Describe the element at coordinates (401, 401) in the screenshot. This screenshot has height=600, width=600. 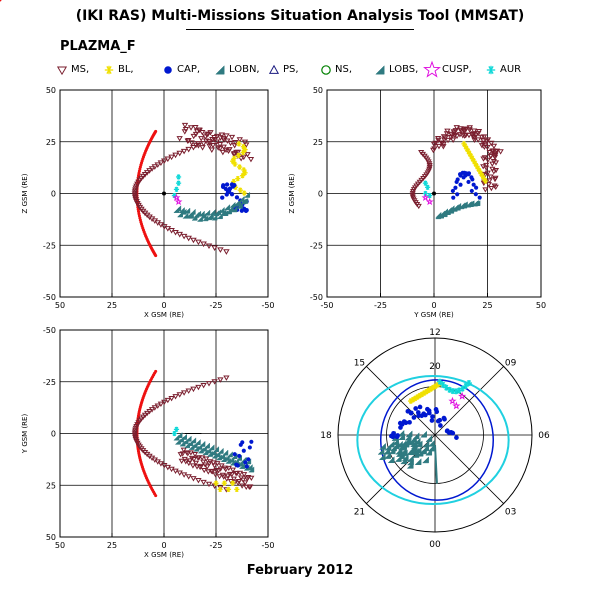
I see `polar-spoke` at that location.